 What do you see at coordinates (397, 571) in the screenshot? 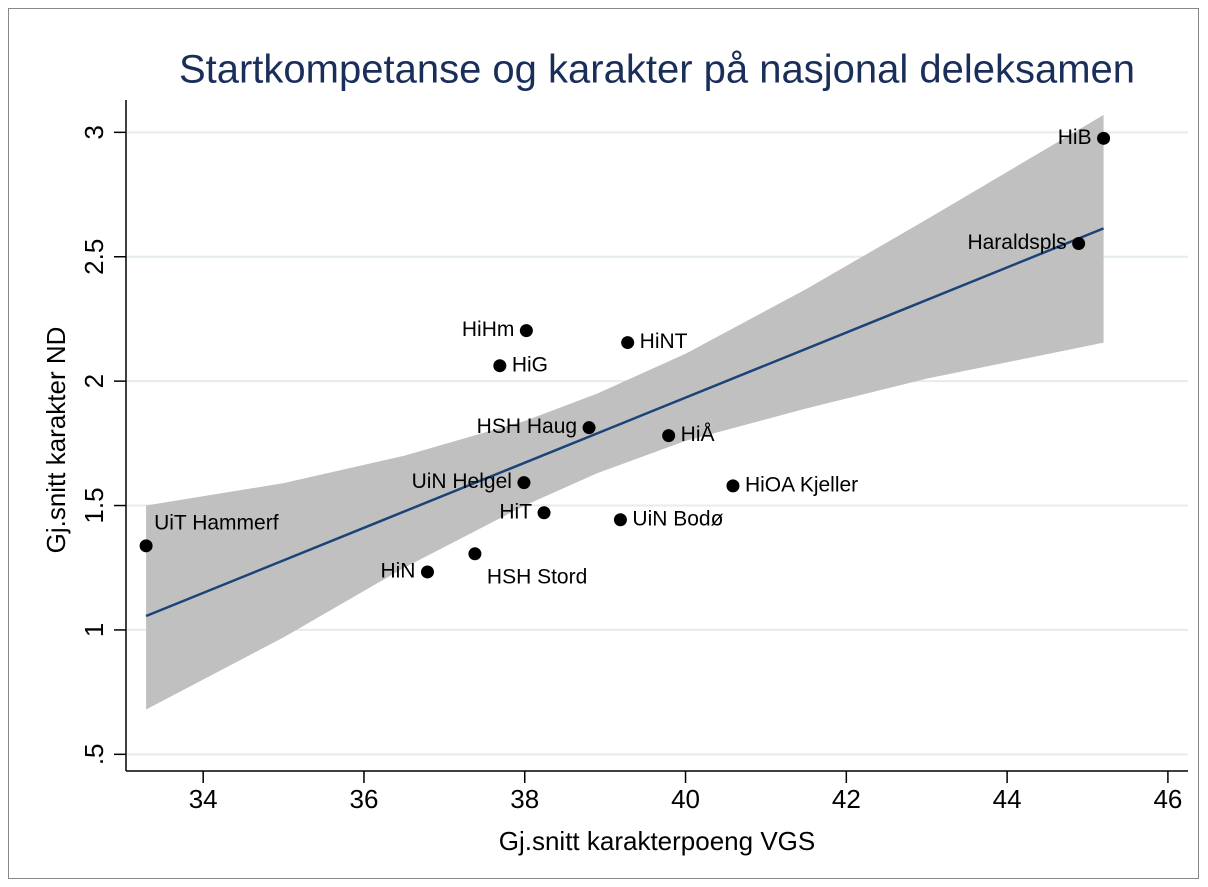
I see `point-label: HiN` at bounding box center [397, 571].